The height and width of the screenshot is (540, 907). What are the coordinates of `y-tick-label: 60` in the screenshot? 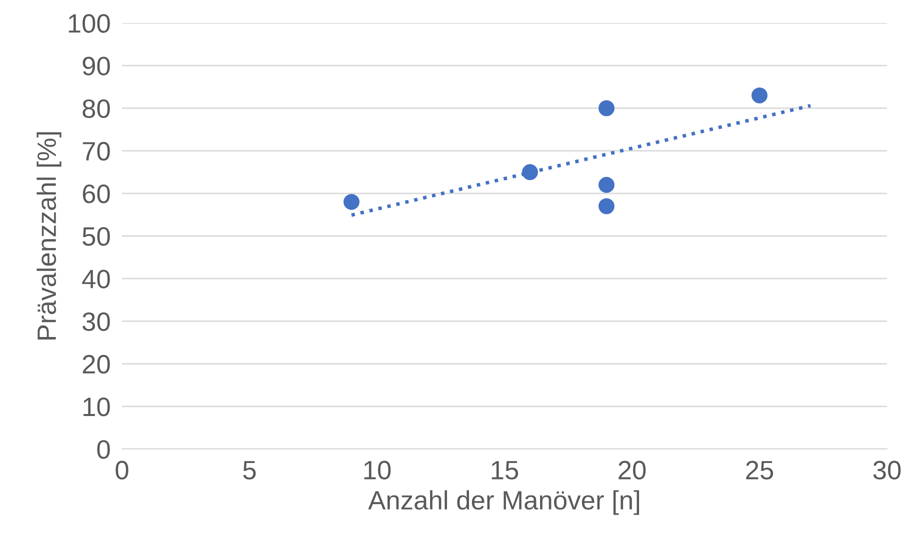 It's located at (96, 194).